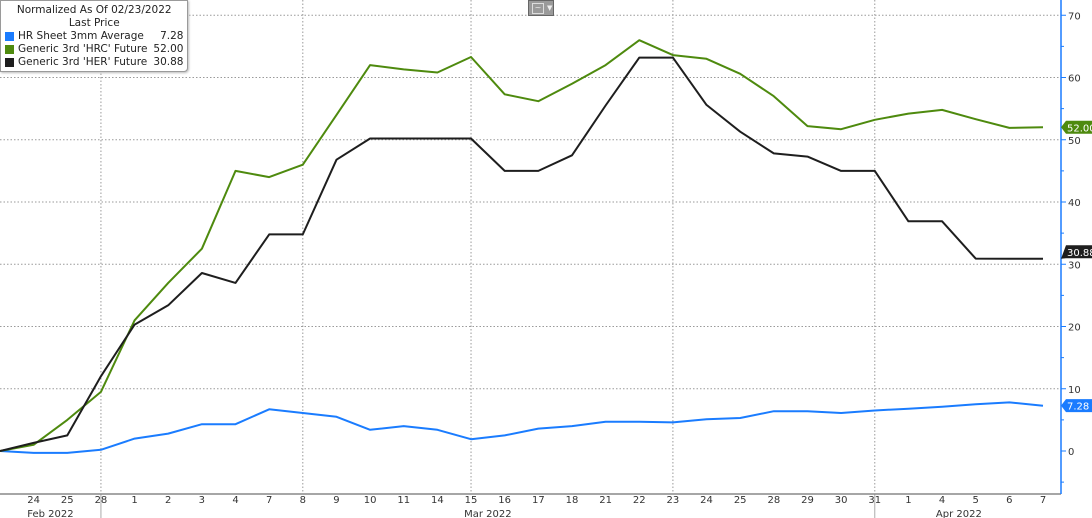 The image size is (1092, 518). Describe the element at coordinates (538, 8) in the screenshot. I see `line-chart-icon: ~` at that location.